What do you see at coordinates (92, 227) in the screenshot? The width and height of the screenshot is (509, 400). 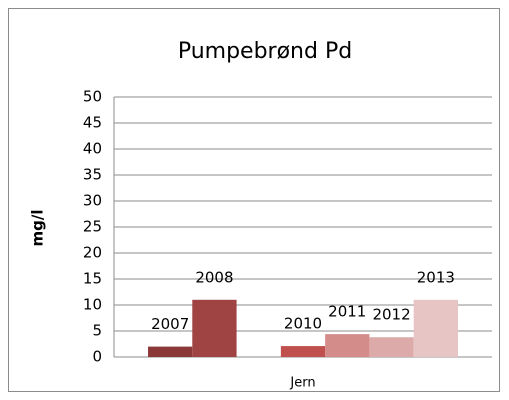 I see `y-tick-label: 25` at bounding box center [92, 227].